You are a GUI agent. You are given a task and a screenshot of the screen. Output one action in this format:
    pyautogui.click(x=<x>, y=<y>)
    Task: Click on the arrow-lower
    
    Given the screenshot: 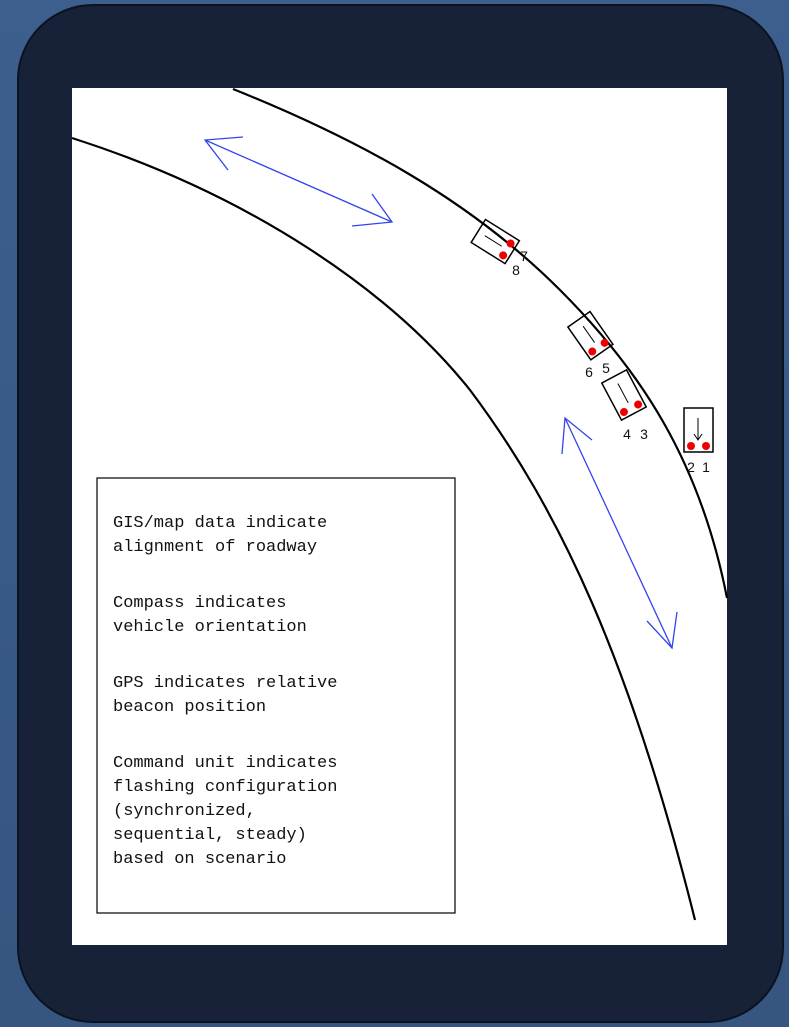 What is the action you would take?
    pyautogui.click(x=619, y=533)
    